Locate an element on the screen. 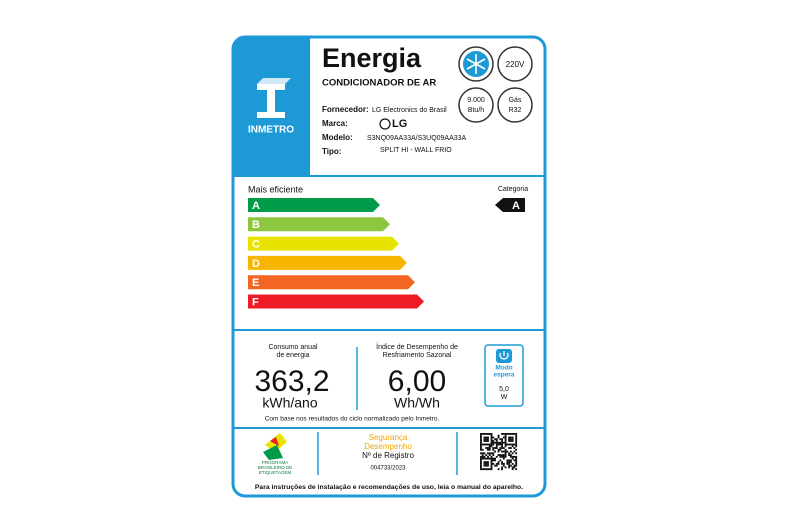 This screenshot has width=800, height=531. seal-text: Desempenho is located at coordinates (388, 446).